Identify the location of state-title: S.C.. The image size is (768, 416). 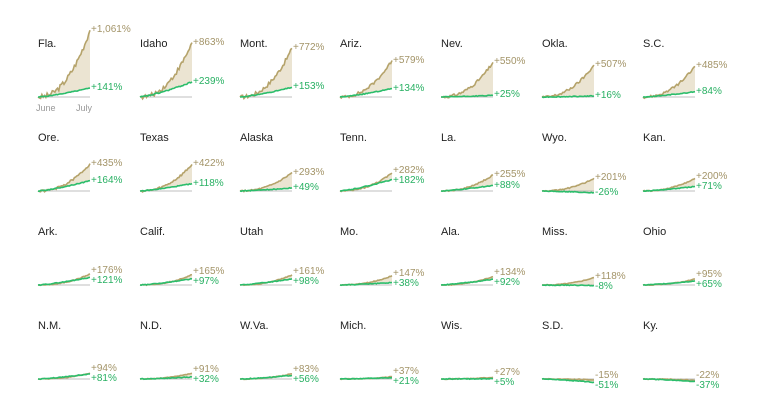
(654, 44).